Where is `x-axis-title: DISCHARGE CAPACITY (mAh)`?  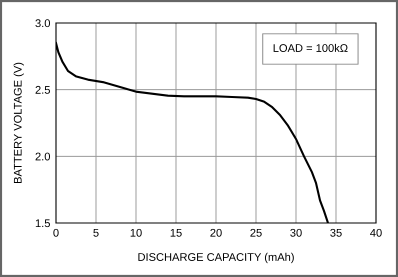 x-axis-title: DISCHARGE CAPACITY (mAh) is located at coordinates (216, 258).